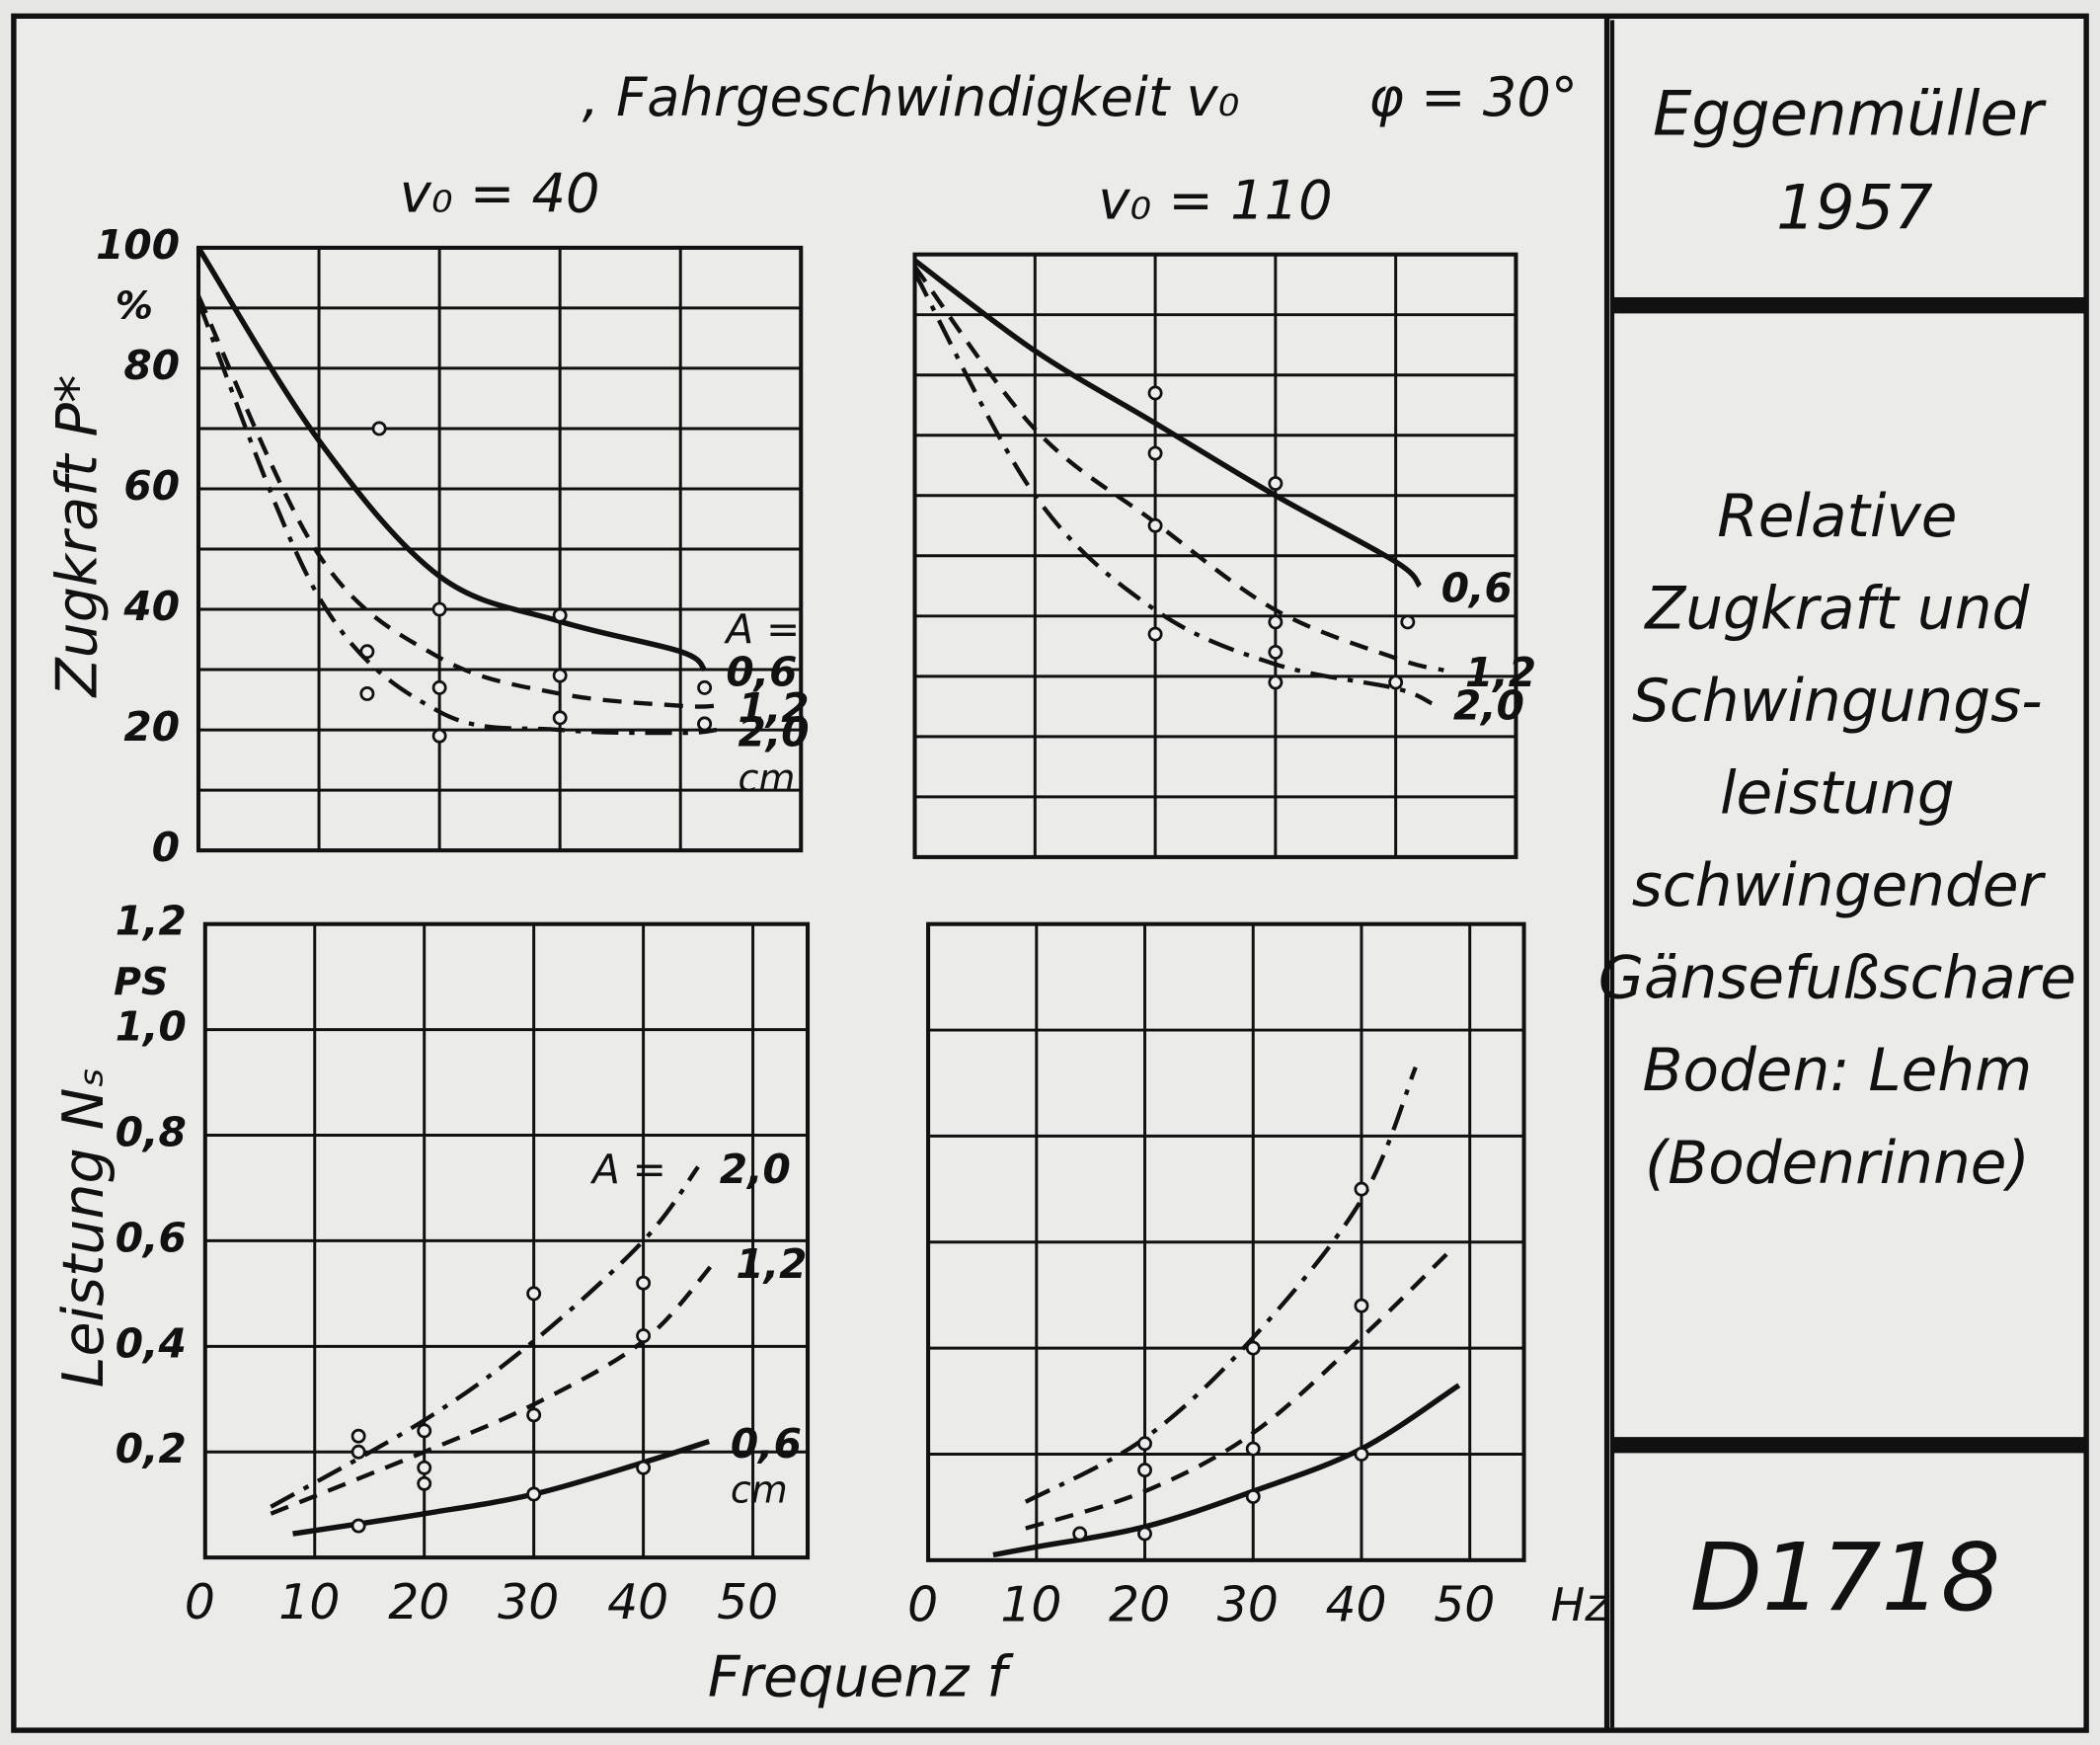 This screenshot has width=2100, height=1745. Describe the element at coordinates (151, 365) in the screenshot. I see `y-tick-label: 80` at that location.